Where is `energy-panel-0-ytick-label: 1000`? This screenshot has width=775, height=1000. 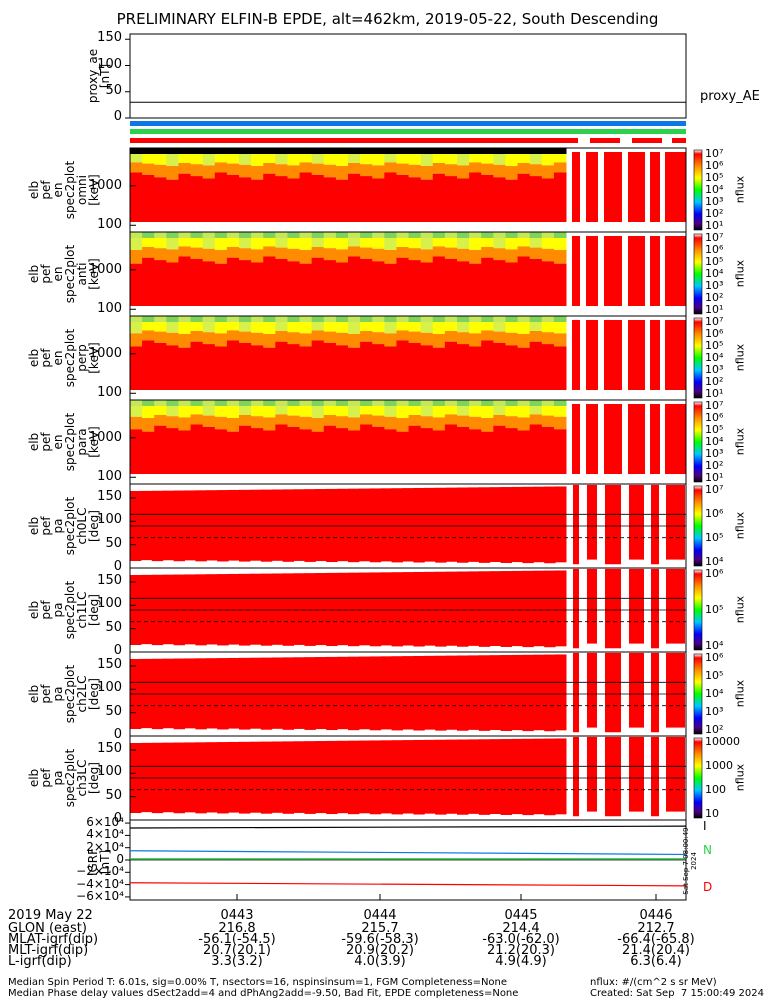
energy-panel-0-ytick-label: 1000 is located at coordinates (105, 185).